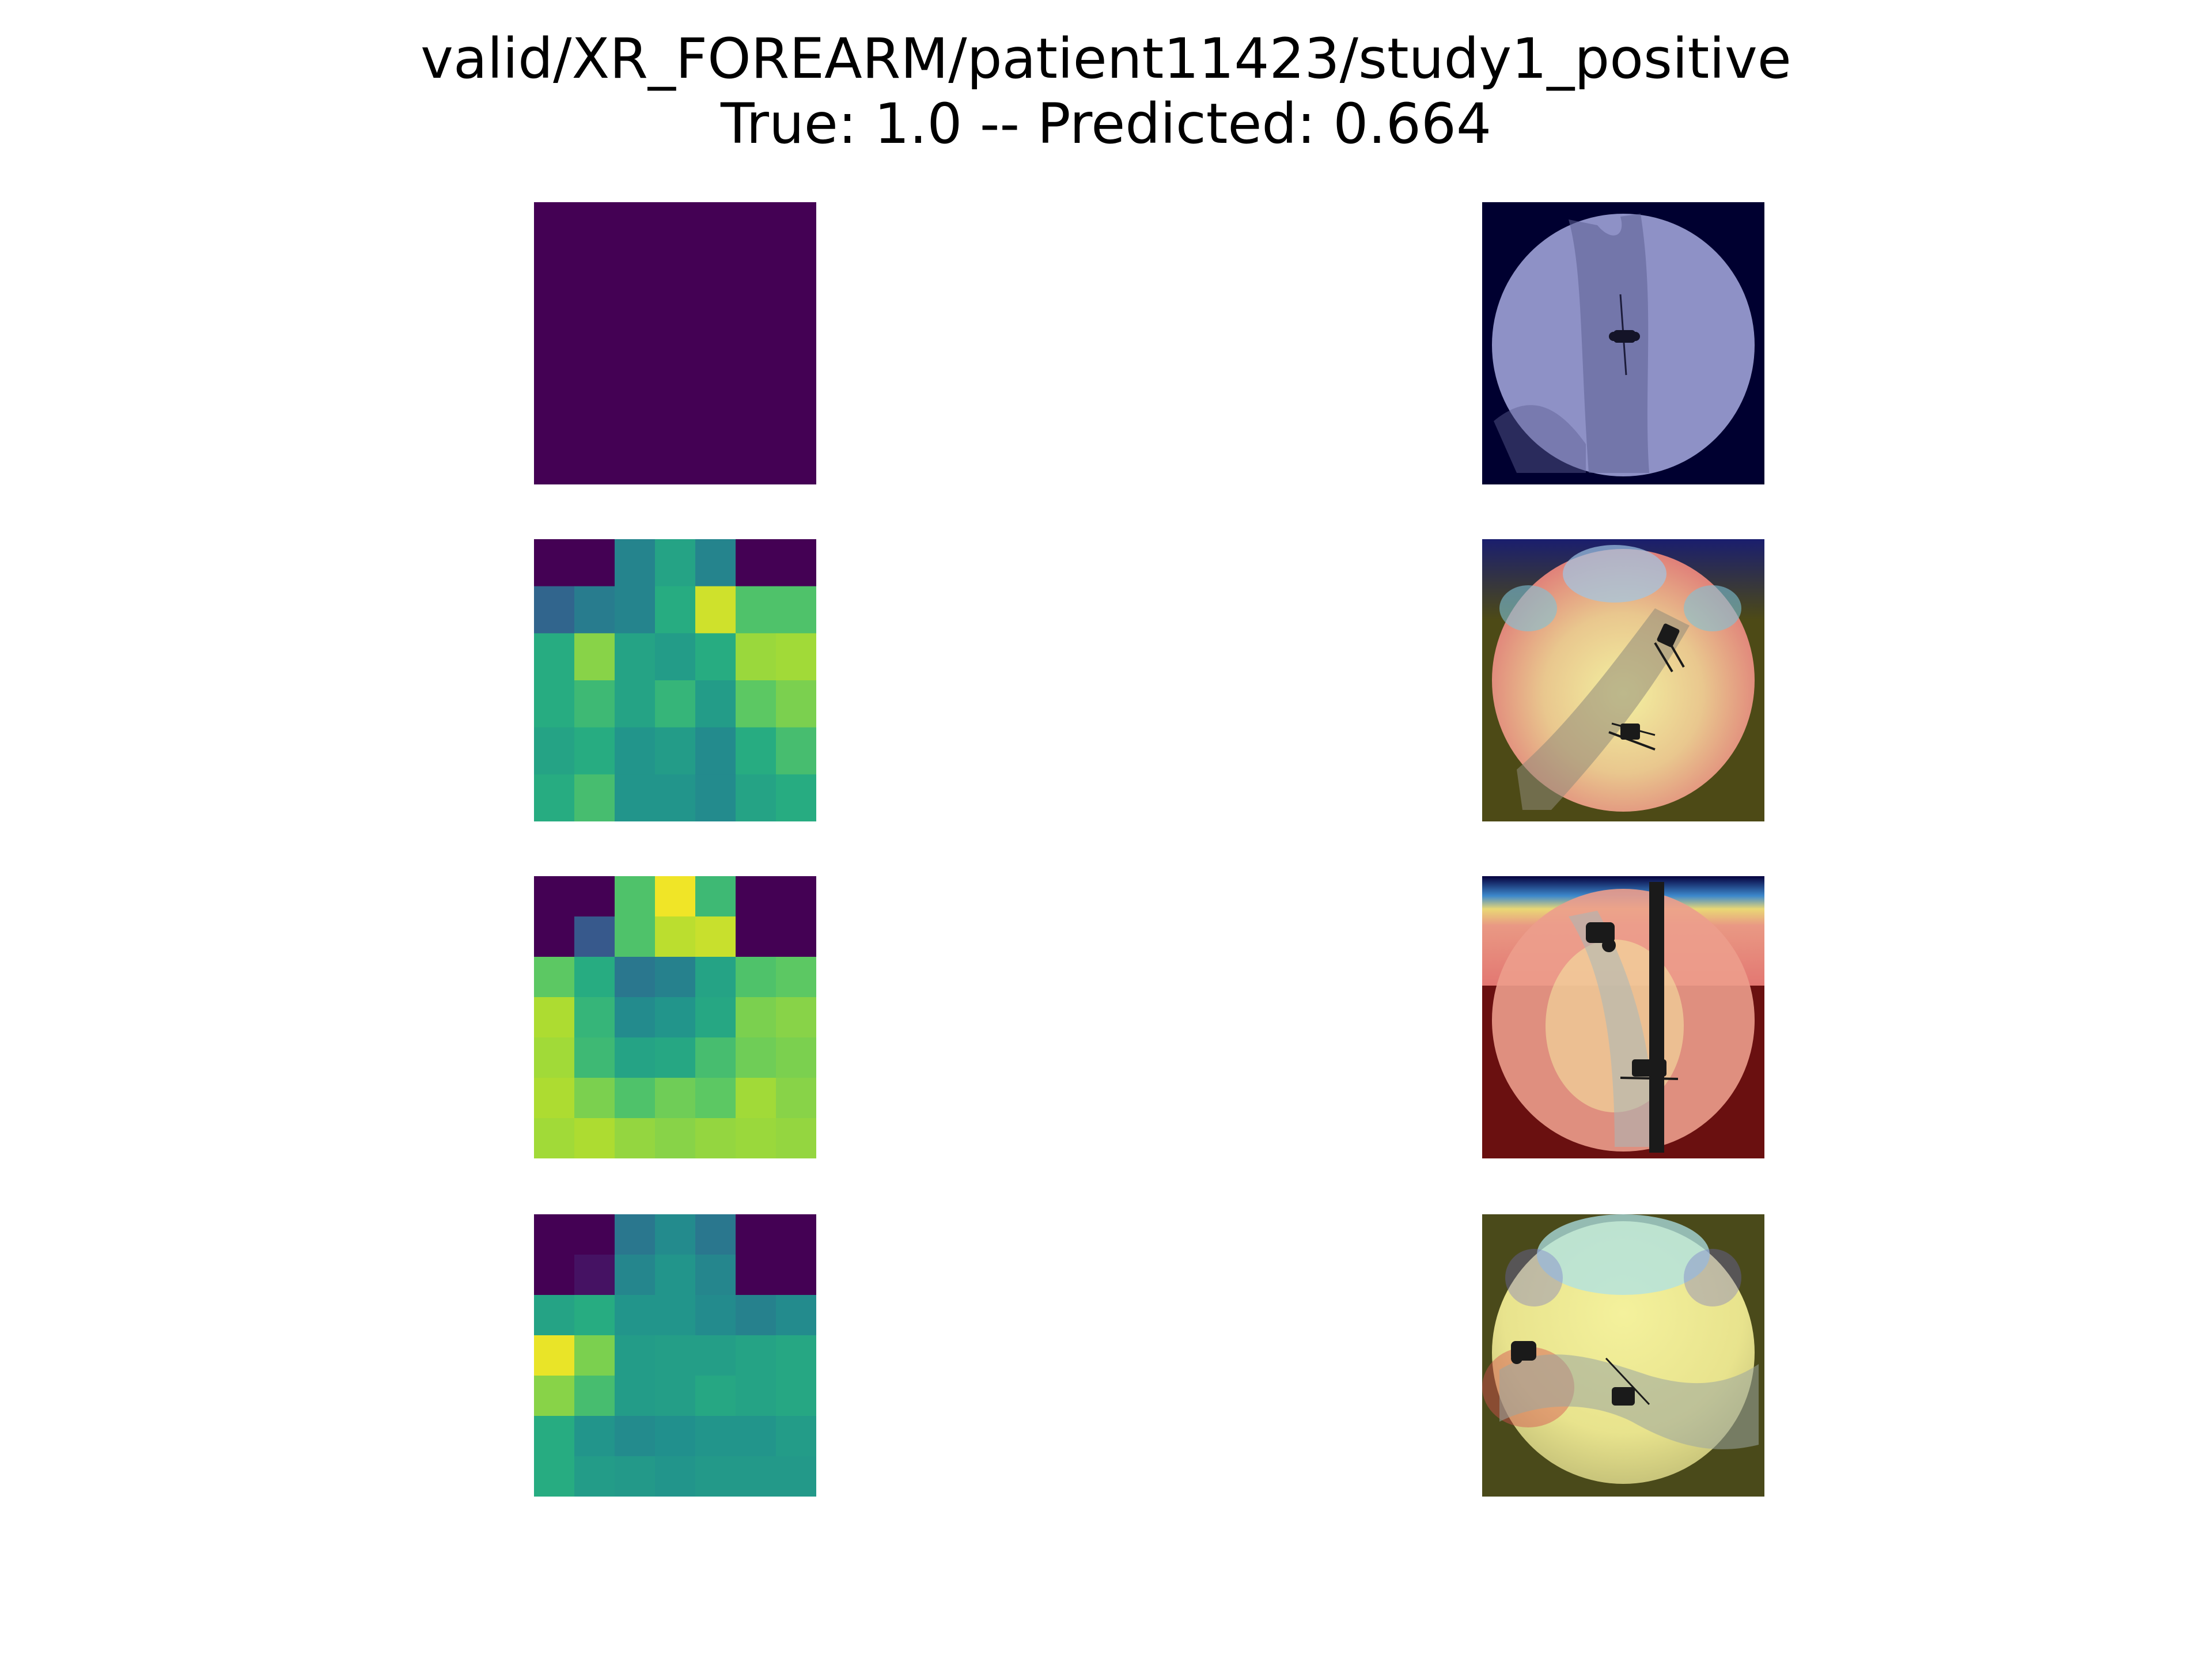 This screenshot has width=2212, height=1659. What do you see at coordinates (715, 1436) in the screenshot?
I see `heatmap-4-cell-r5-c4` at bounding box center [715, 1436].